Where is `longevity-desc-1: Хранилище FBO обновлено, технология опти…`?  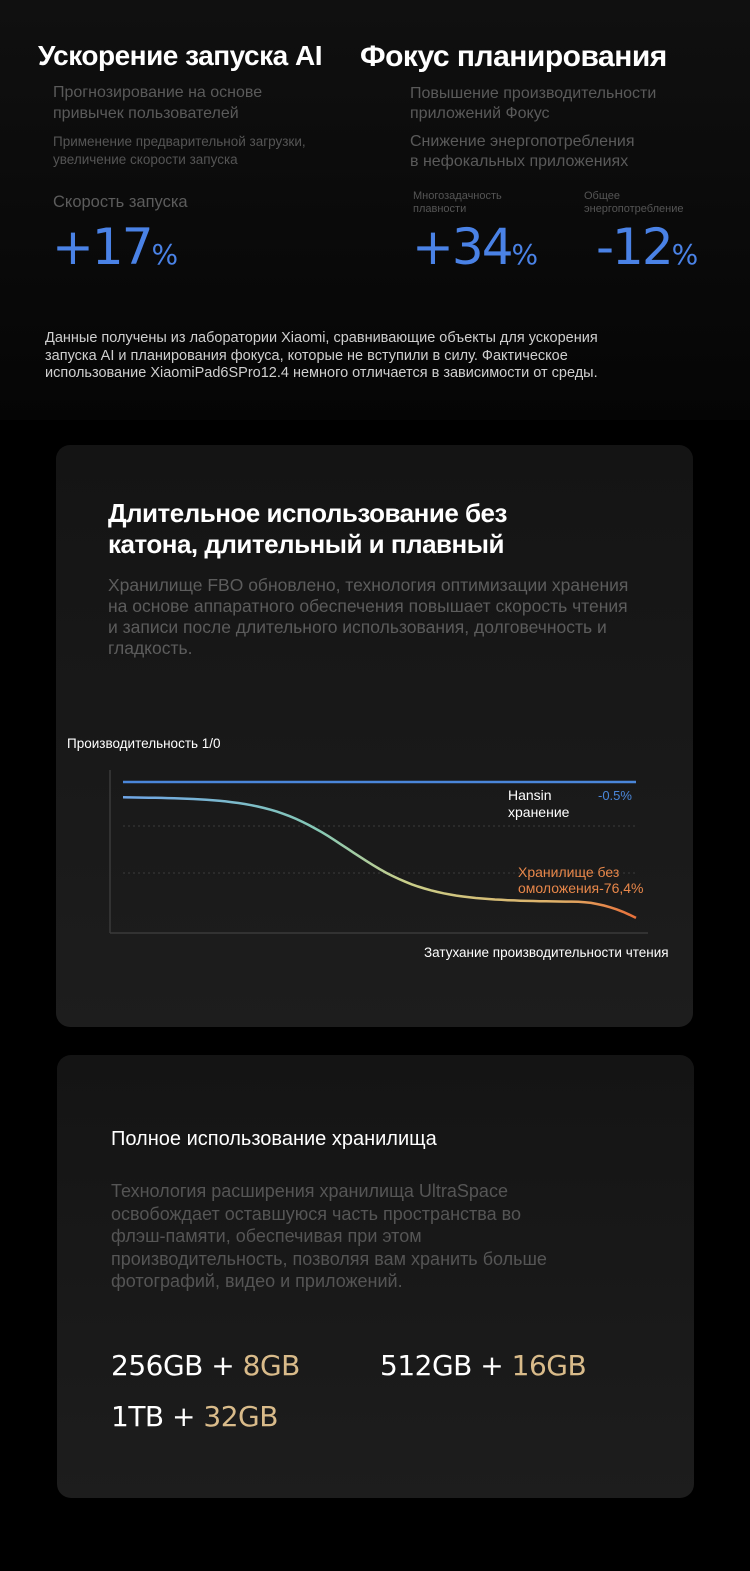
longevity-desc-1: Хранилище FBO обновлено, технология опти… is located at coordinates (368, 585).